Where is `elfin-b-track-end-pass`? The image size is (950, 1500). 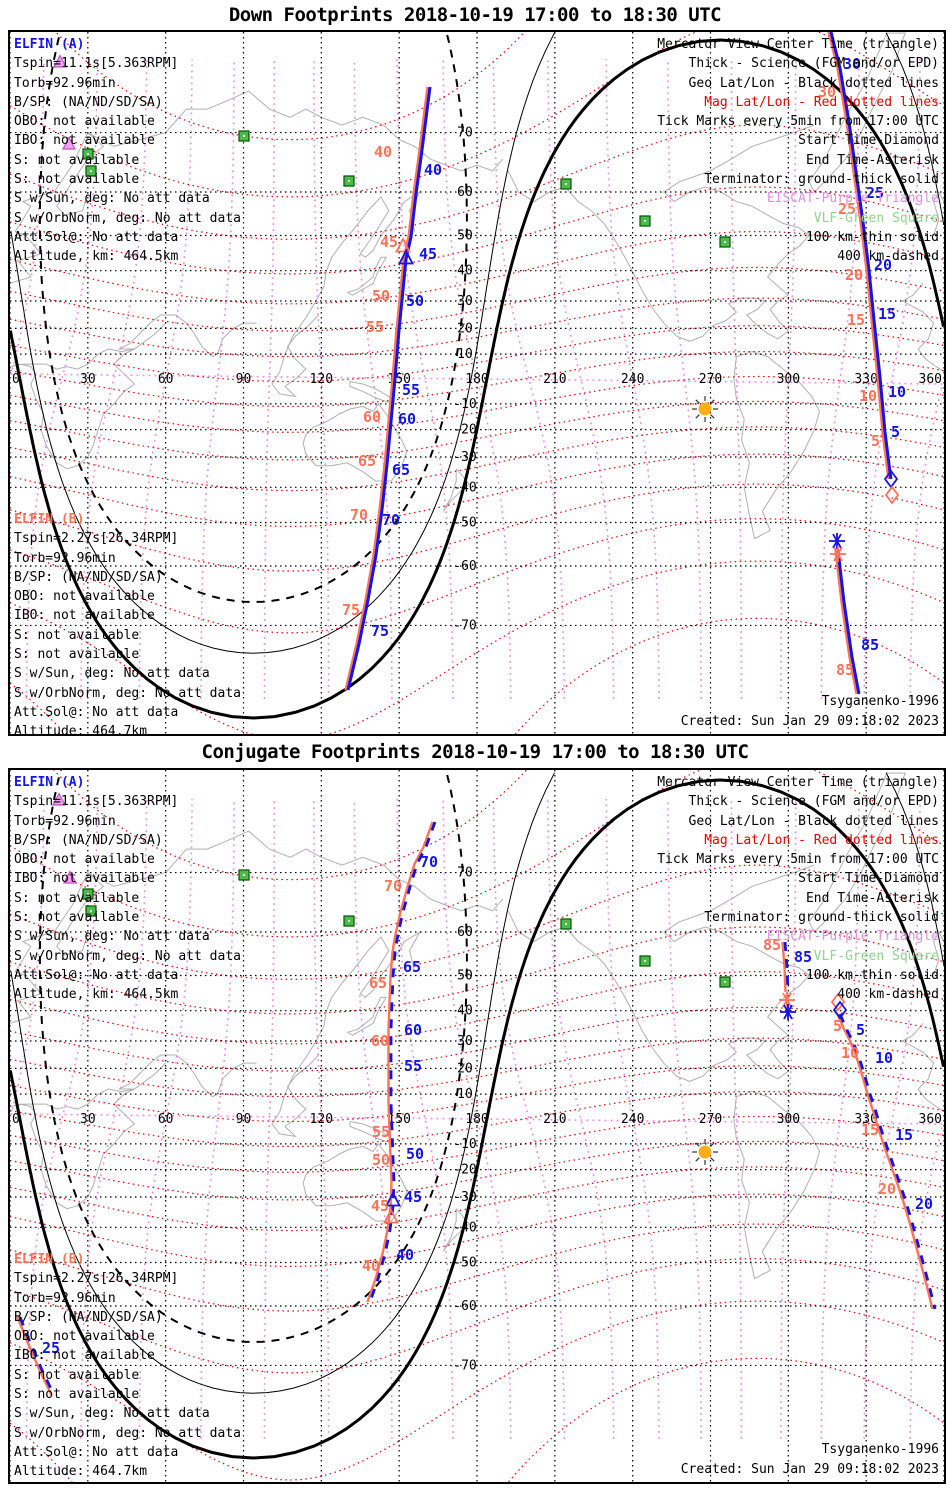
elfin-b-track-end-pass is located at coordinates (846, 622).